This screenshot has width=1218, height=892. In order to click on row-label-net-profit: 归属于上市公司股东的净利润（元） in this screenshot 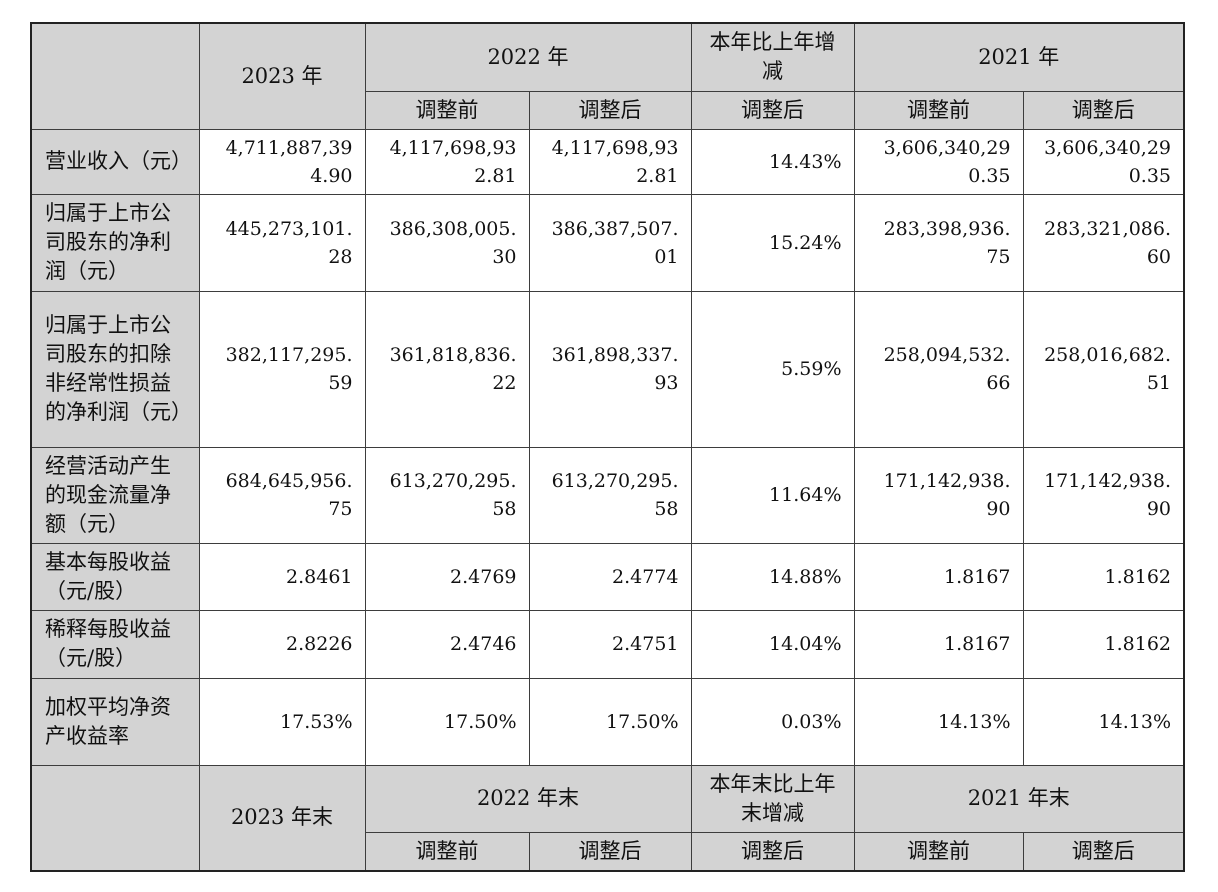, I will do `click(115, 242)`.